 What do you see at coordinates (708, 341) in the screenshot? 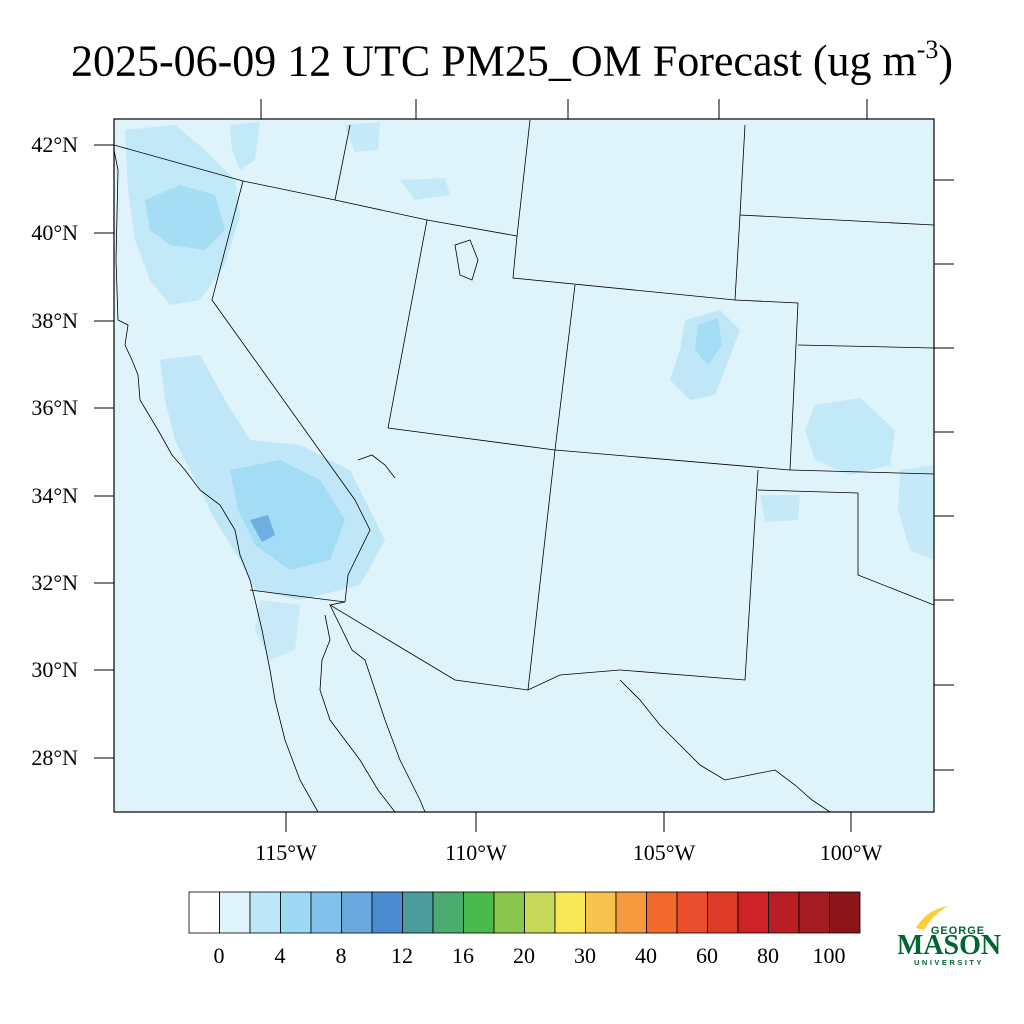
I see `smoke-patch-colorado-core` at bounding box center [708, 341].